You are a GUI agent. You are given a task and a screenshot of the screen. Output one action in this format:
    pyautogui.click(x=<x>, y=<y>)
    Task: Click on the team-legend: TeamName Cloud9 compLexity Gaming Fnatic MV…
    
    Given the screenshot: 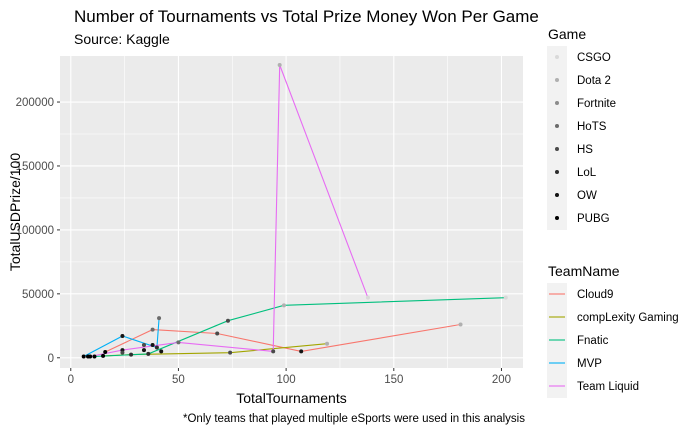 What is the action you would take?
    pyautogui.click(x=613, y=330)
    